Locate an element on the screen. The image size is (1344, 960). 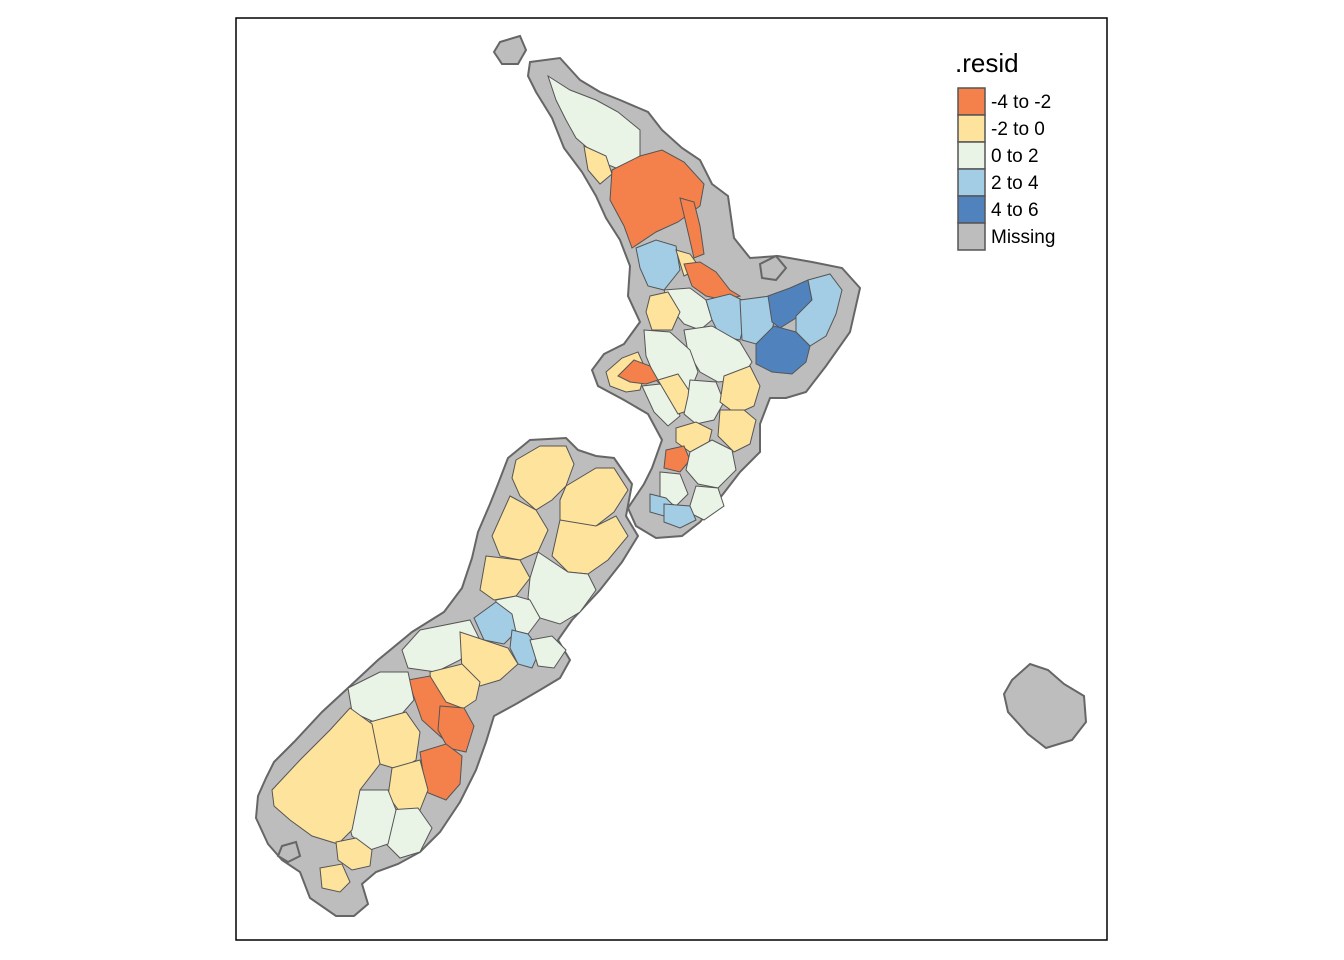
region-waimate is located at coordinates (456, 729).